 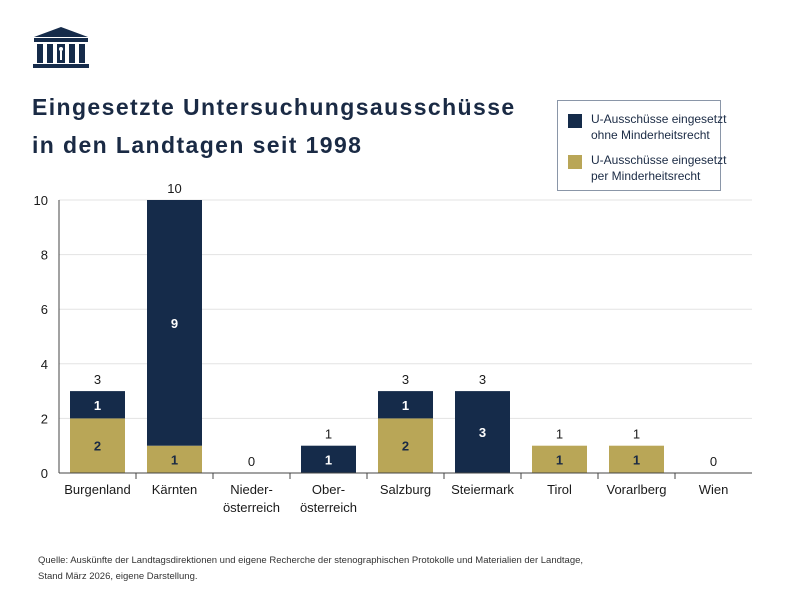 What do you see at coordinates (274, 107) in the screenshot?
I see `chart-title-line: Eingesetzte Untersuchungsausschüsse` at bounding box center [274, 107].